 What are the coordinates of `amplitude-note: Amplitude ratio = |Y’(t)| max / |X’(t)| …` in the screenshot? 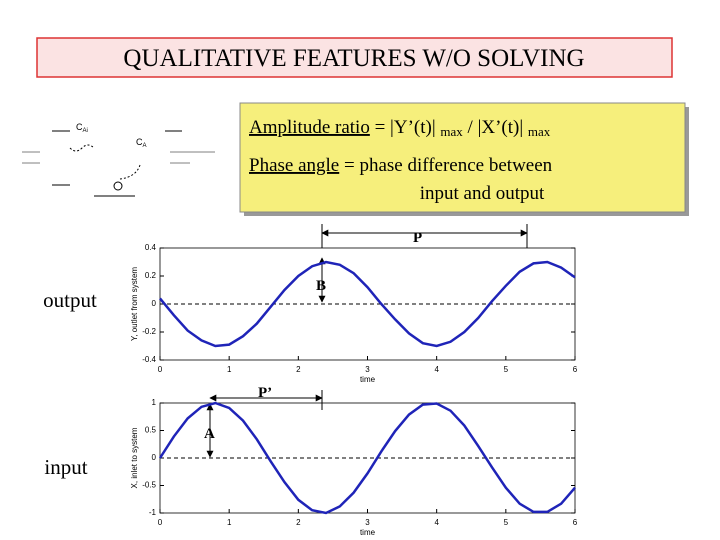 It's located at (400, 128).